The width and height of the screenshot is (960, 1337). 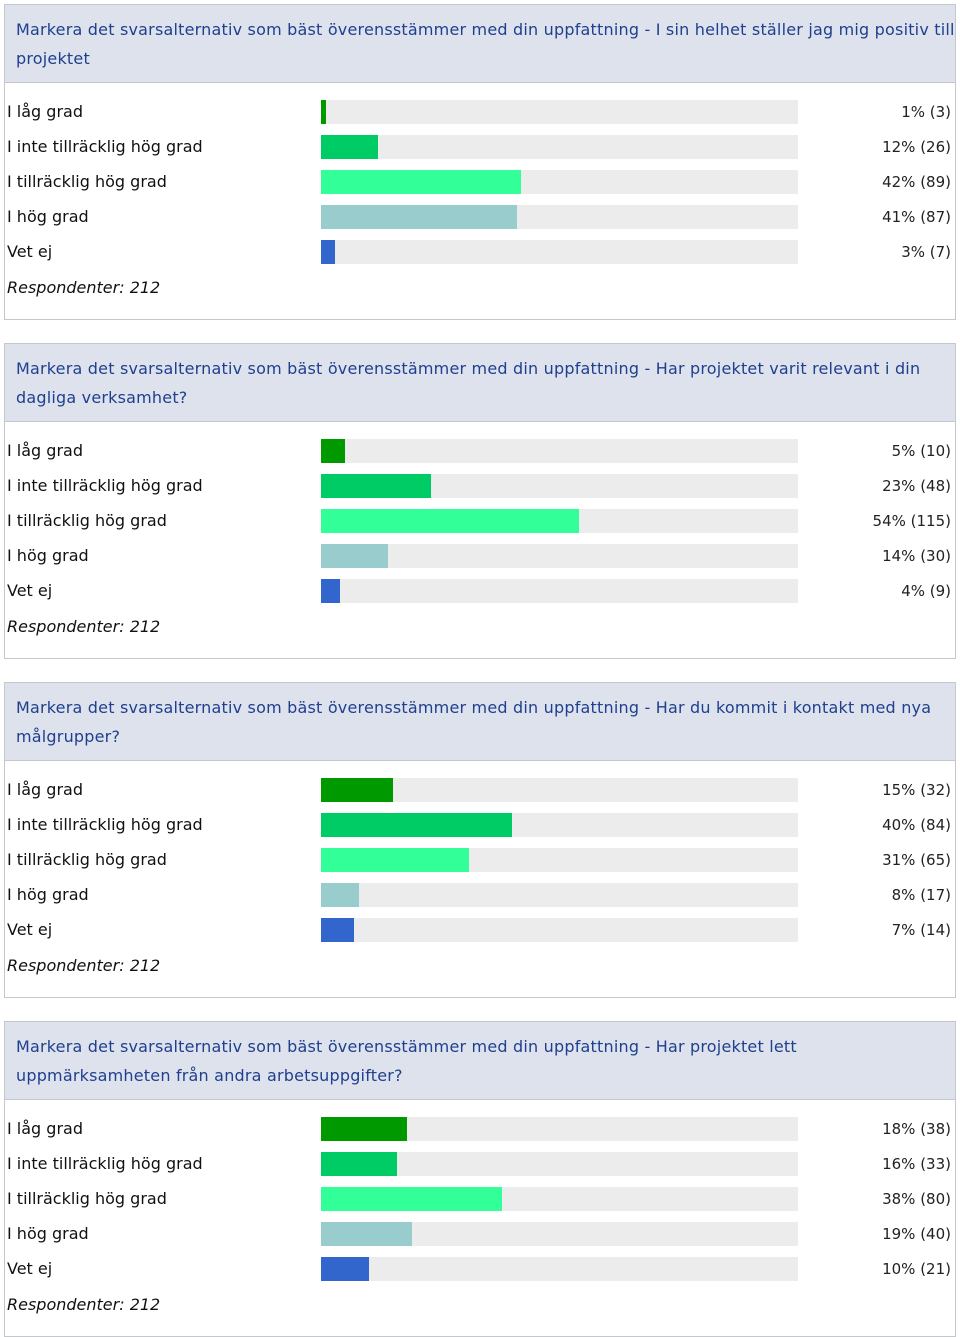 I want to click on value-label: 8% (17), so click(x=921, y=895).